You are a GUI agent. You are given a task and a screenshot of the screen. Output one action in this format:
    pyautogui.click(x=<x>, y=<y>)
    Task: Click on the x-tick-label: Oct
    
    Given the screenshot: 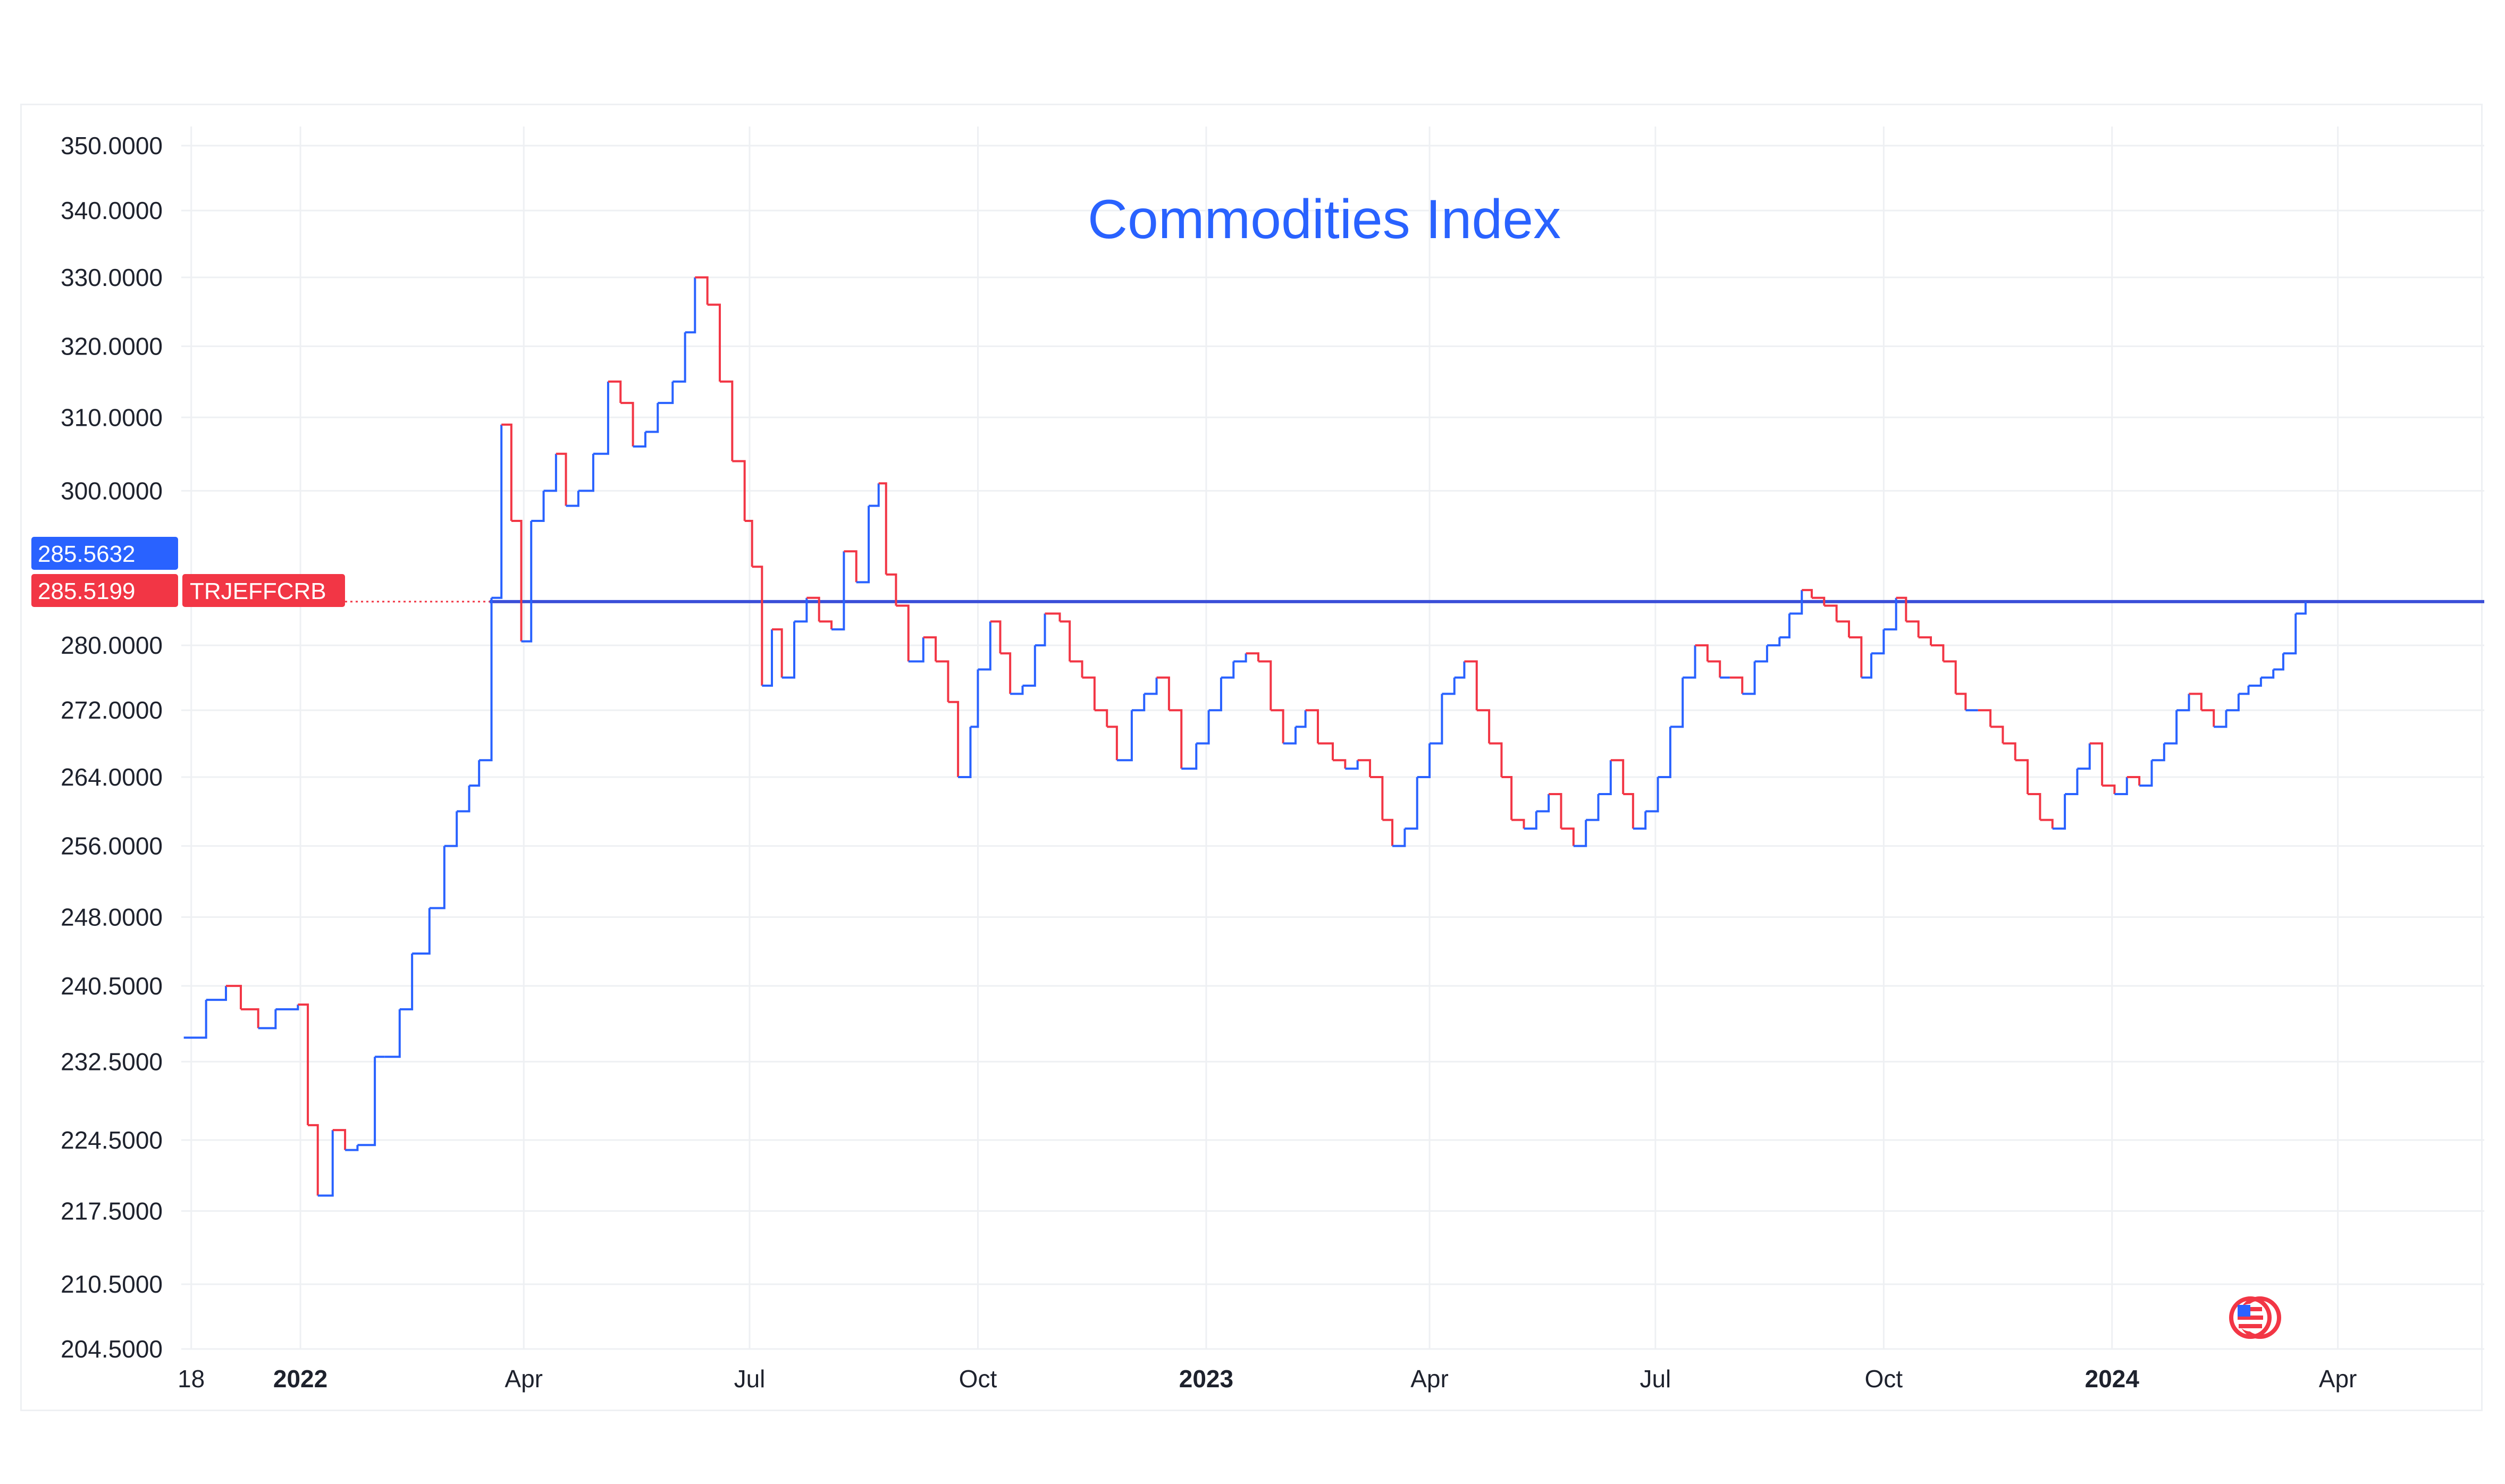 What is the action you would take?
    pyautogui.click(x=978, y=1379)
    